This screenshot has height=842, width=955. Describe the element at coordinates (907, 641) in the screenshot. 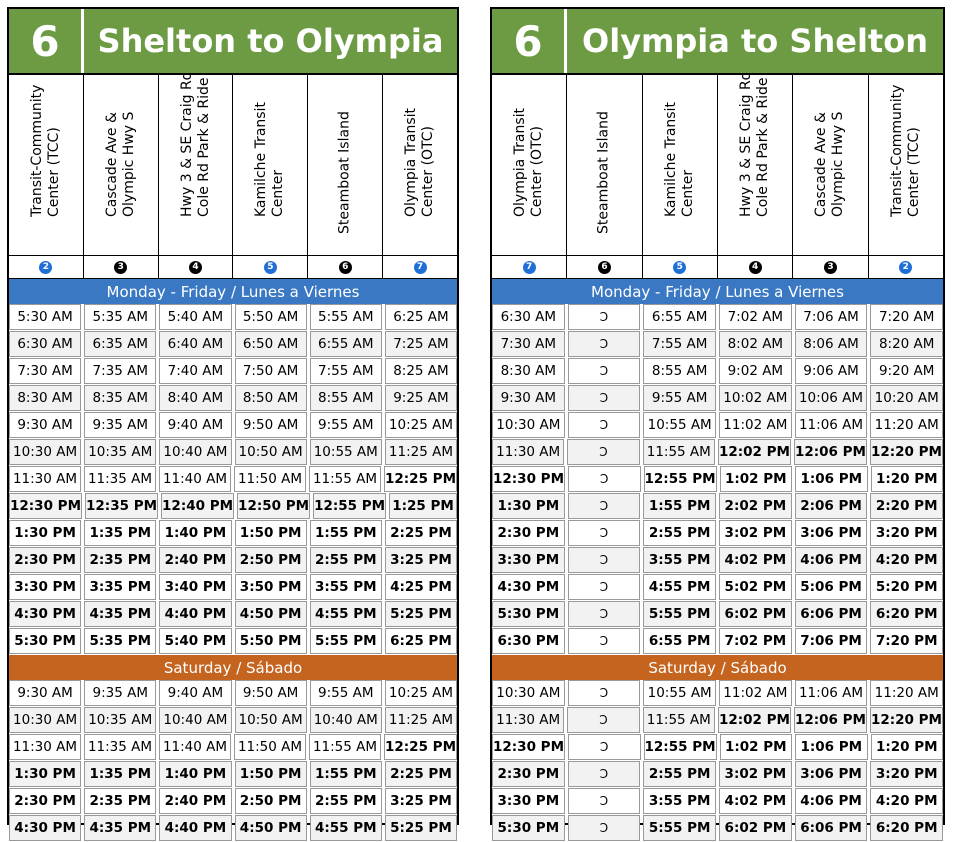

I see `time-cell: 7:20 PM` at that location.